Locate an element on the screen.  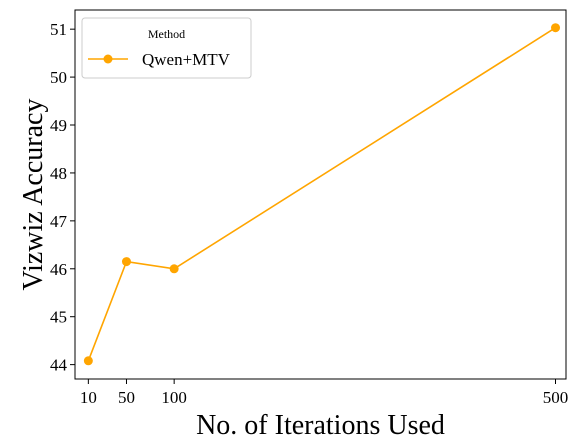
x-tick-label: 500 is located at coordinates (556, 397).